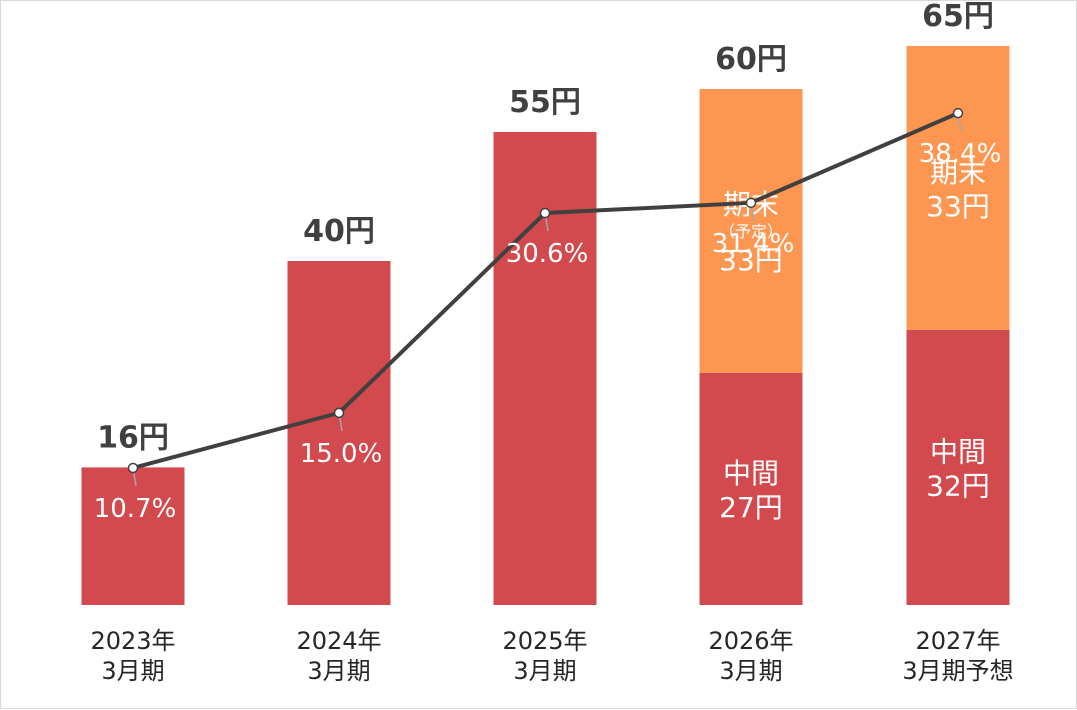 The image size is (1077, 710). Describe the element at coordinates (751, 473) in the screenshot. I see `segment-label-0-3-0: 中間` at that location.